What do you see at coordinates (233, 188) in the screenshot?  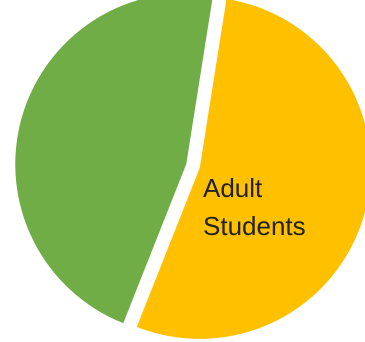 I see `pie-slice-label-line: Adult` at bounding box center [233, 188].